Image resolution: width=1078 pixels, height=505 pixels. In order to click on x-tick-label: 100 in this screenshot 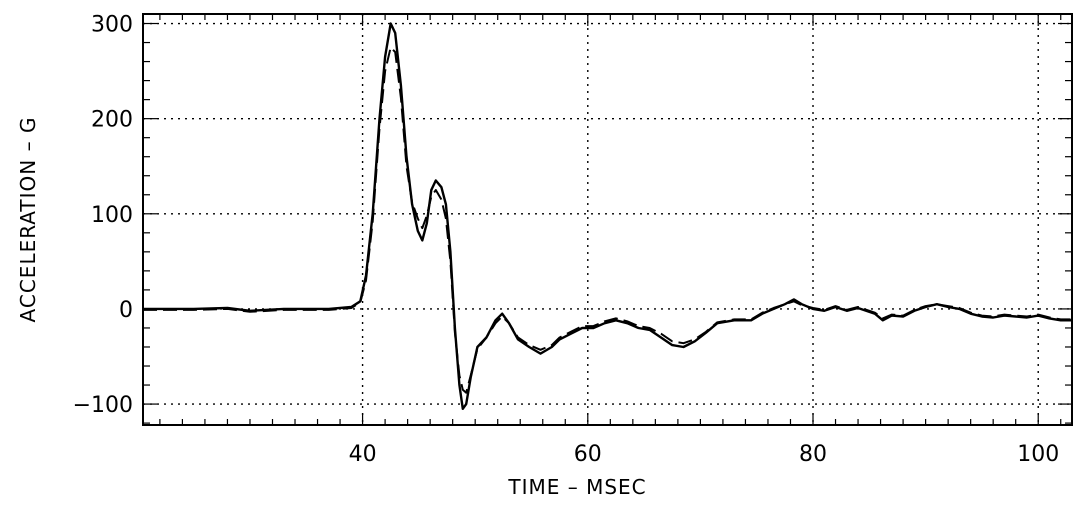, I will do `click(1038, 454)`.